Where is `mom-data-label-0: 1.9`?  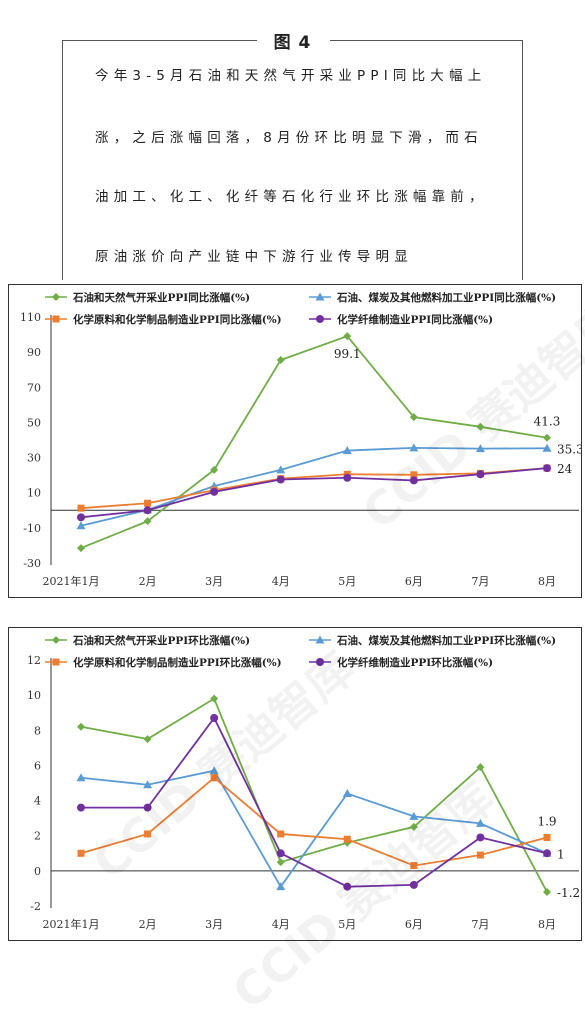
mom-data-label-0: 1.9 is located at coordinates (546, 821).